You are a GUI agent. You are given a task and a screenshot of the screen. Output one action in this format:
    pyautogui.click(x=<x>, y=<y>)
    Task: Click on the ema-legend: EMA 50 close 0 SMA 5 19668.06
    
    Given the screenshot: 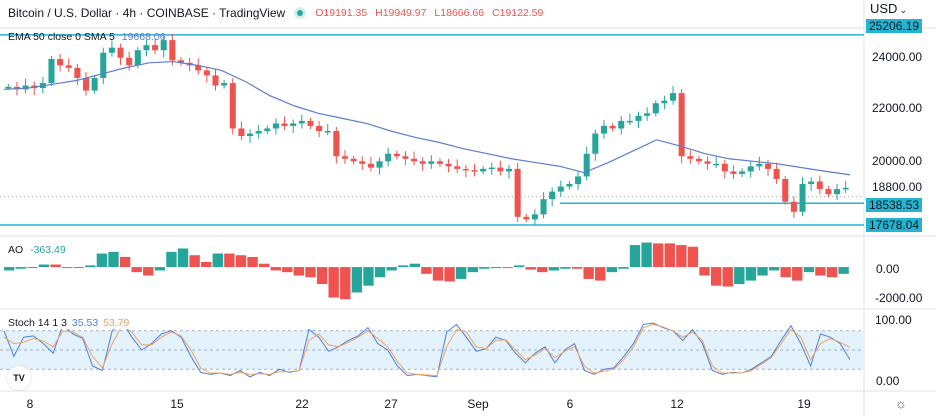 What is the action you would take?
    pyautogui.click(x=87, y=37)
    